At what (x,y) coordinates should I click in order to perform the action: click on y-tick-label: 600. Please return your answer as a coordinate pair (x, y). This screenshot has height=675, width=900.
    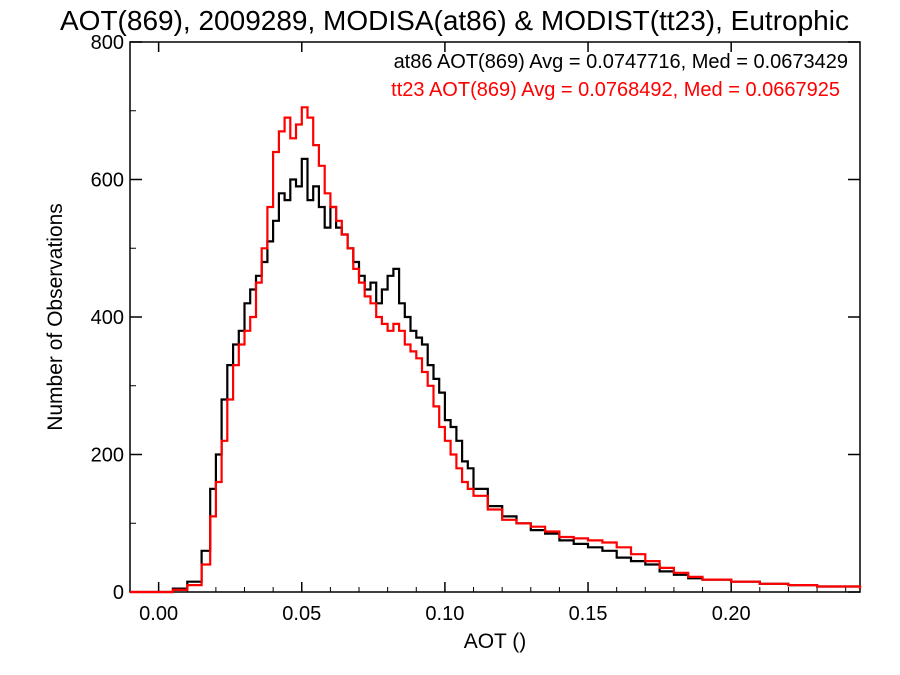
    Looking at the image, I should click on (107, 181).